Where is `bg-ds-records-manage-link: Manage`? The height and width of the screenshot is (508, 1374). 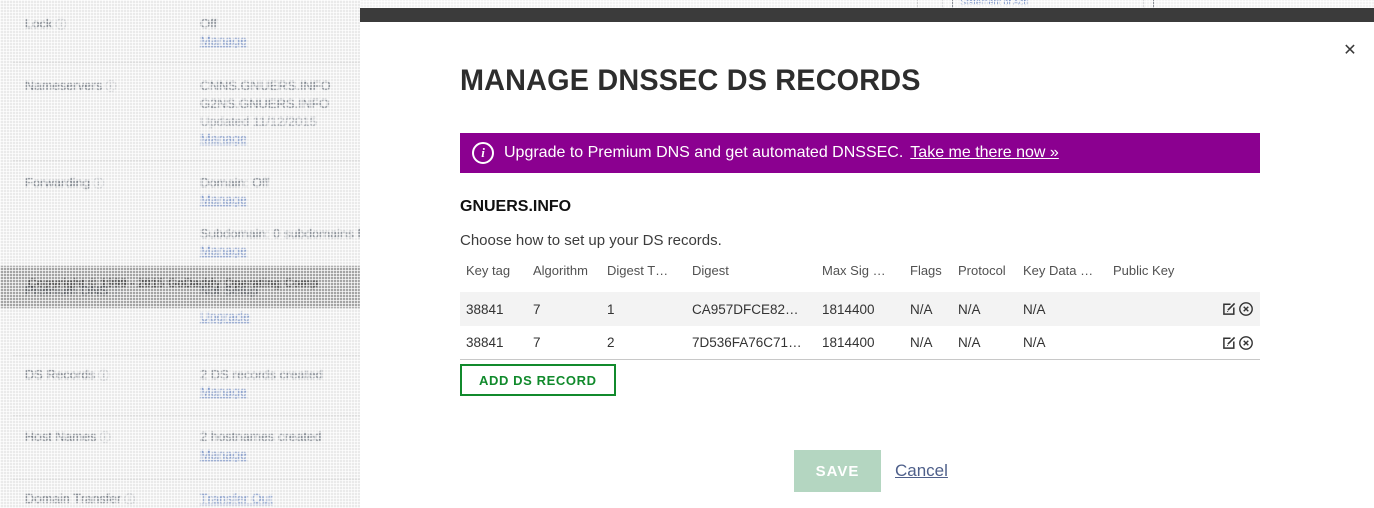 bg-ds-records-manage-link: Manage is located at coordinates (223, 391).